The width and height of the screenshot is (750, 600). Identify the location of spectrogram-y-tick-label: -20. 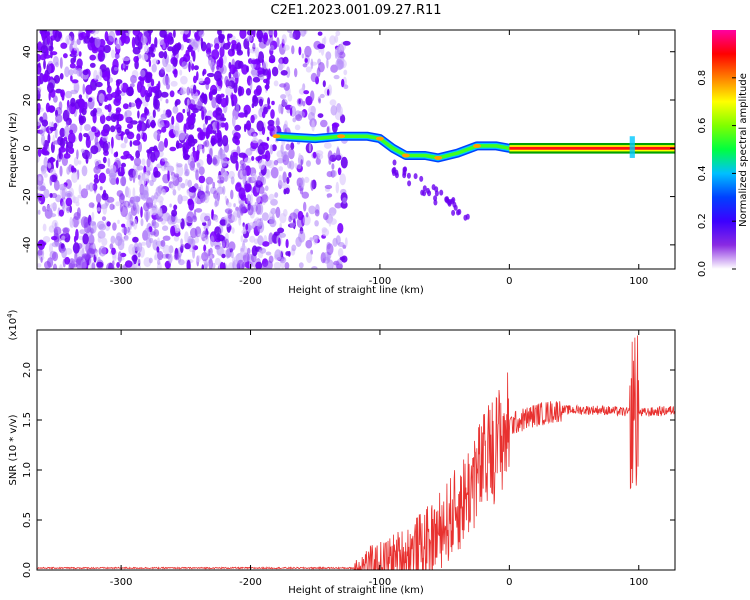
(27, 196).